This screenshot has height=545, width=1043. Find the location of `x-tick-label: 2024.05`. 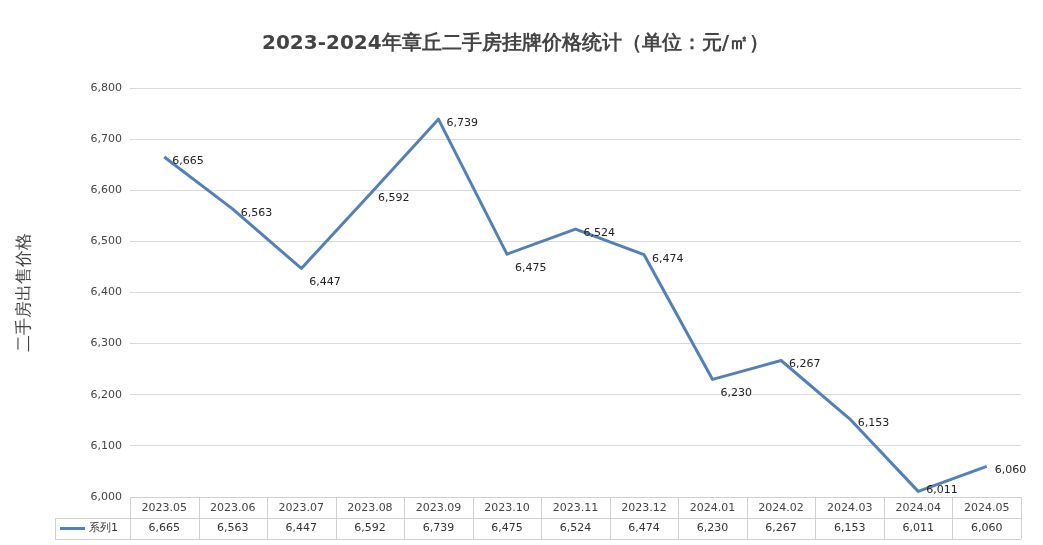

x-tick-label: 2024.05 is located at coordinates (986, 508).